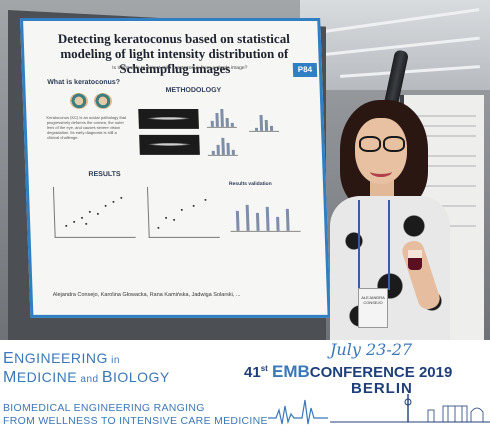 The image size is (490, 432). I want to click on section-validation-heading: Results validation, so click(250, 183).